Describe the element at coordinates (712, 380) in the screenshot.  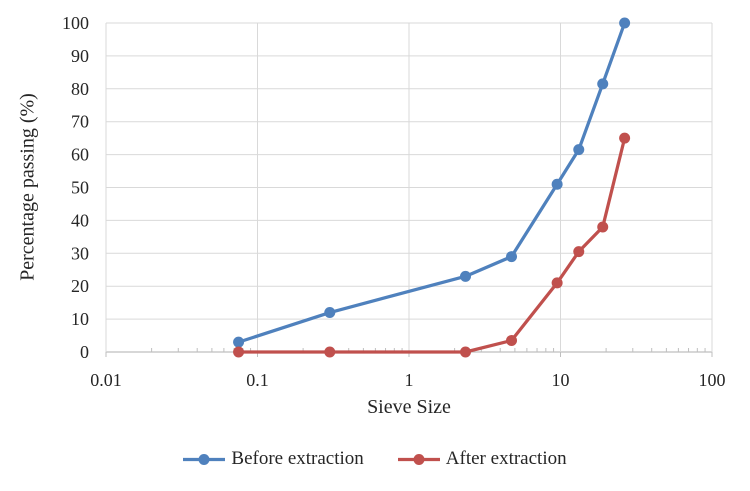
I see `x-tick-label: 100` at that location.